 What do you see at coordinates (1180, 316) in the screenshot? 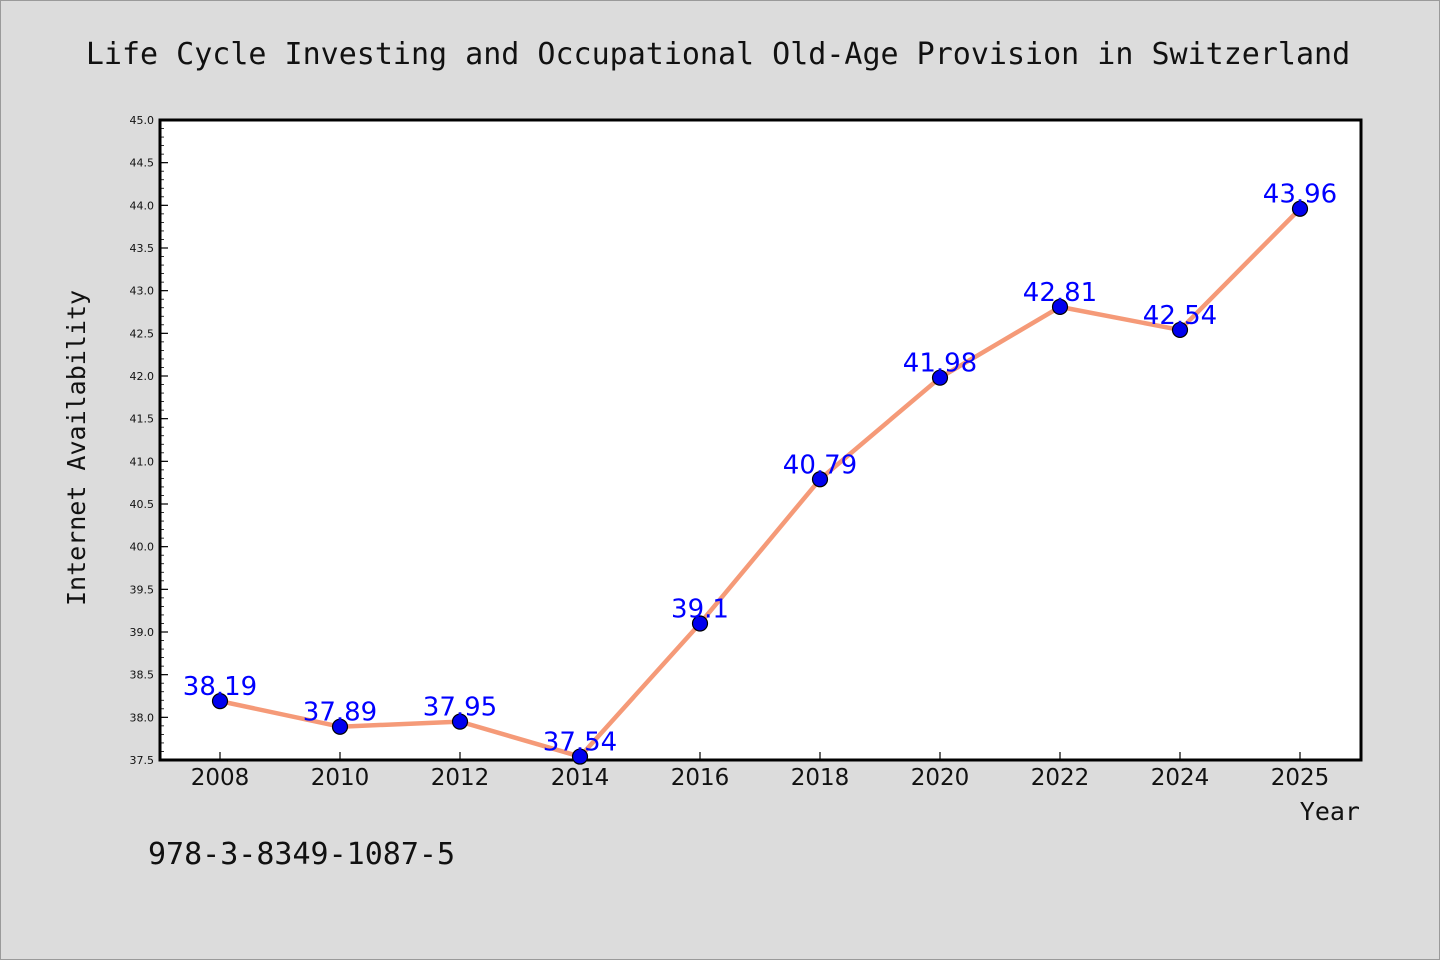
I see `data-label: 42.54` at bounding box center [1180, 316].